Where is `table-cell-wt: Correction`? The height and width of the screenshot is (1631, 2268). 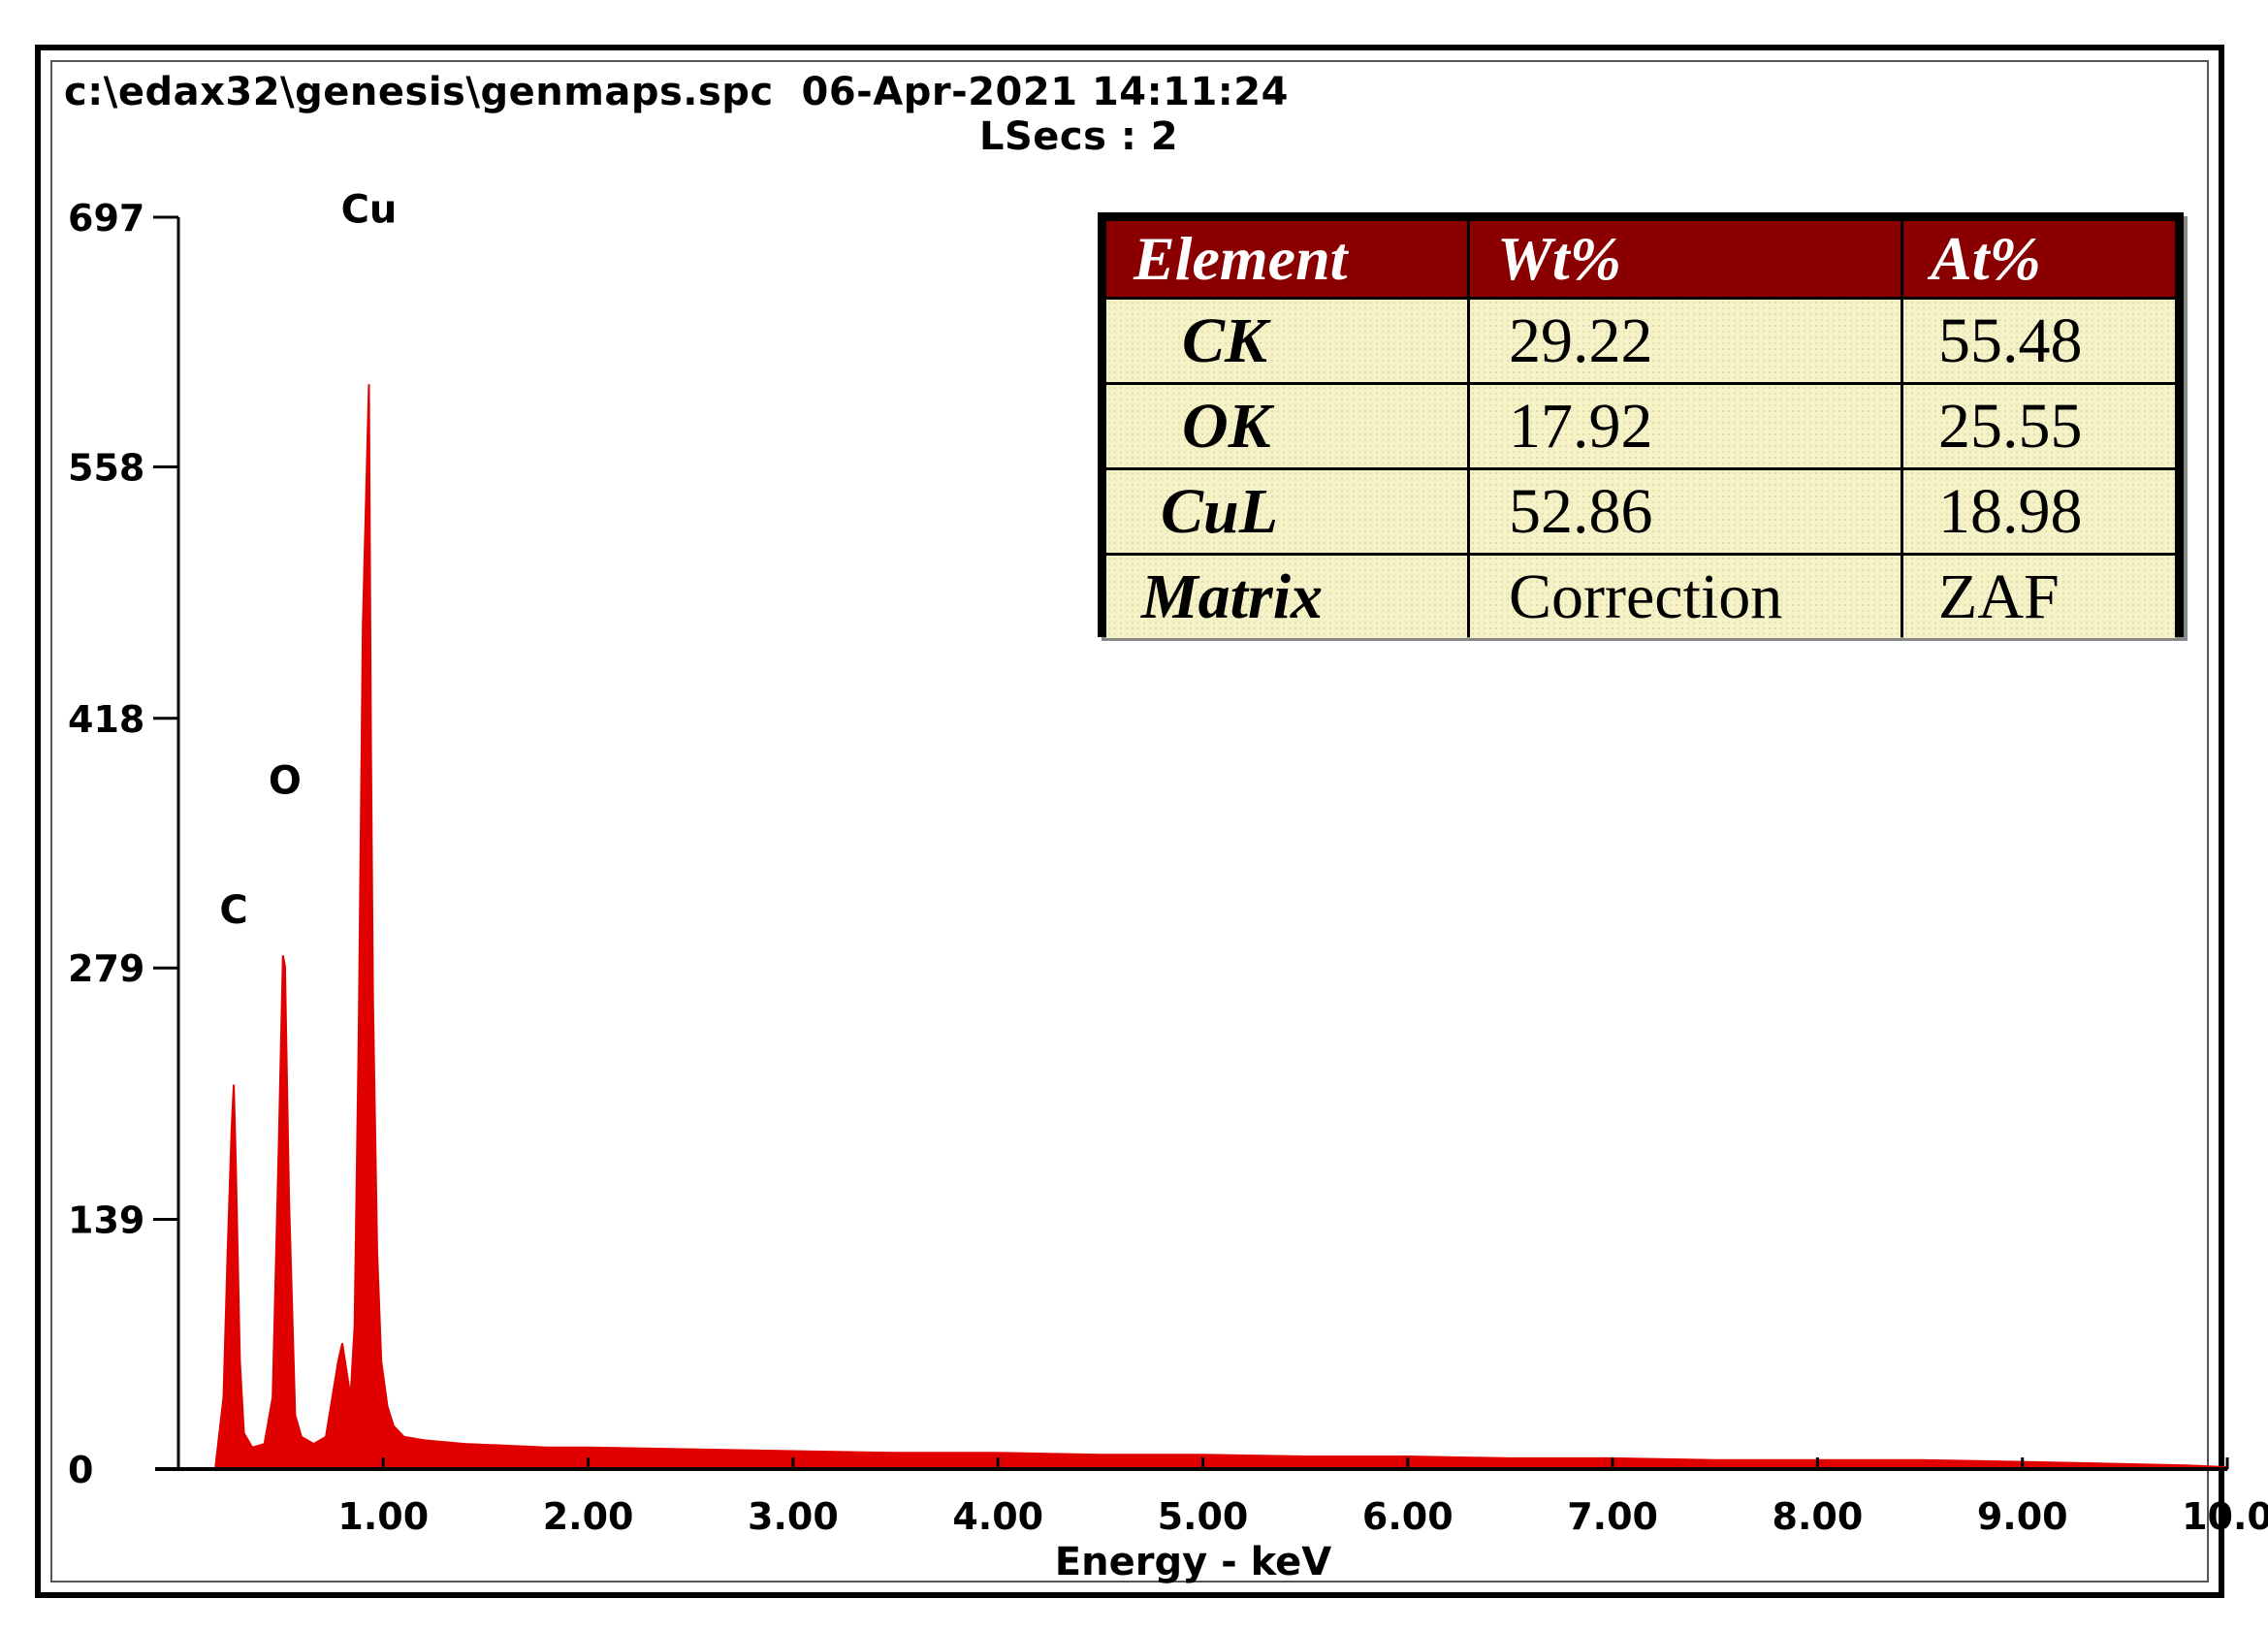
table-cell-wt: Correction is located at coordinates (1685, 597).